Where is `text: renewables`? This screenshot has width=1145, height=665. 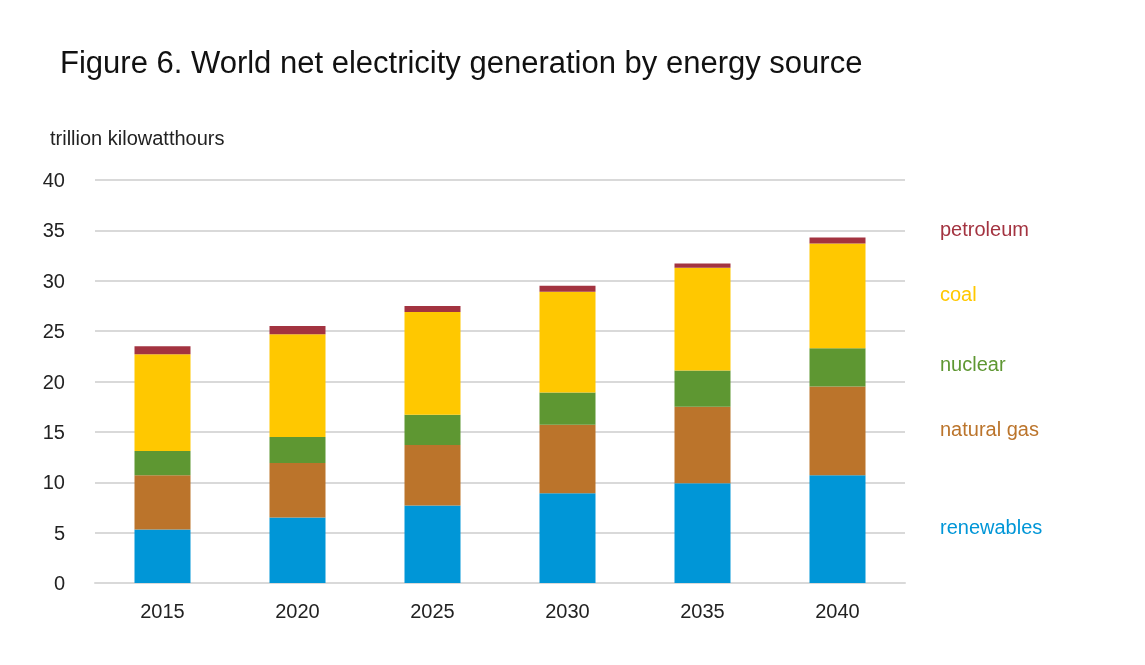
text: renewables is located at coordinates (991, 527).